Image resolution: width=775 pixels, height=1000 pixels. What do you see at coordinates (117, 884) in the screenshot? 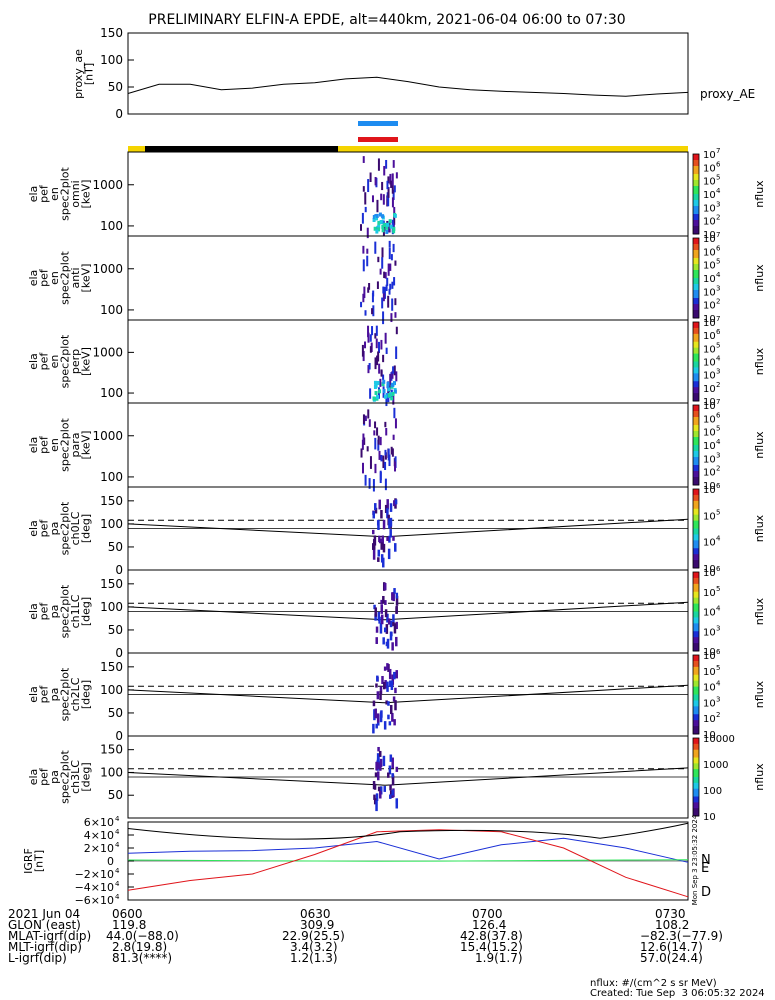
I see `igrf-tick-exp: 4` at bounding box center [117, 884].